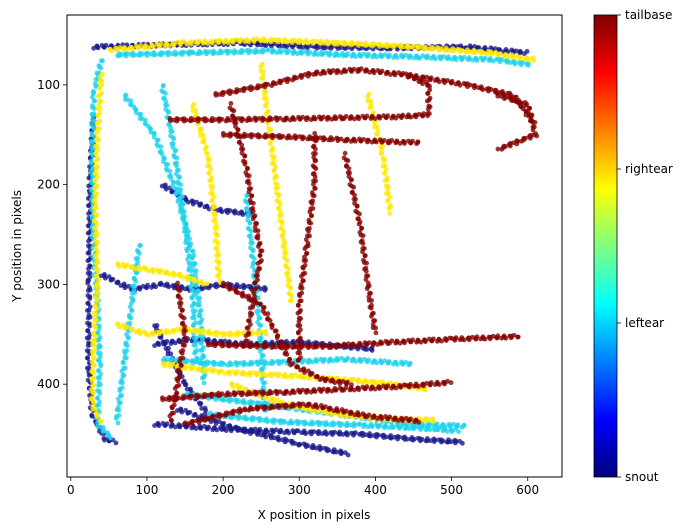  Describe the element at coordinates (375, 490) in the screenshot. I see `x-tick-label: 400` at that location.